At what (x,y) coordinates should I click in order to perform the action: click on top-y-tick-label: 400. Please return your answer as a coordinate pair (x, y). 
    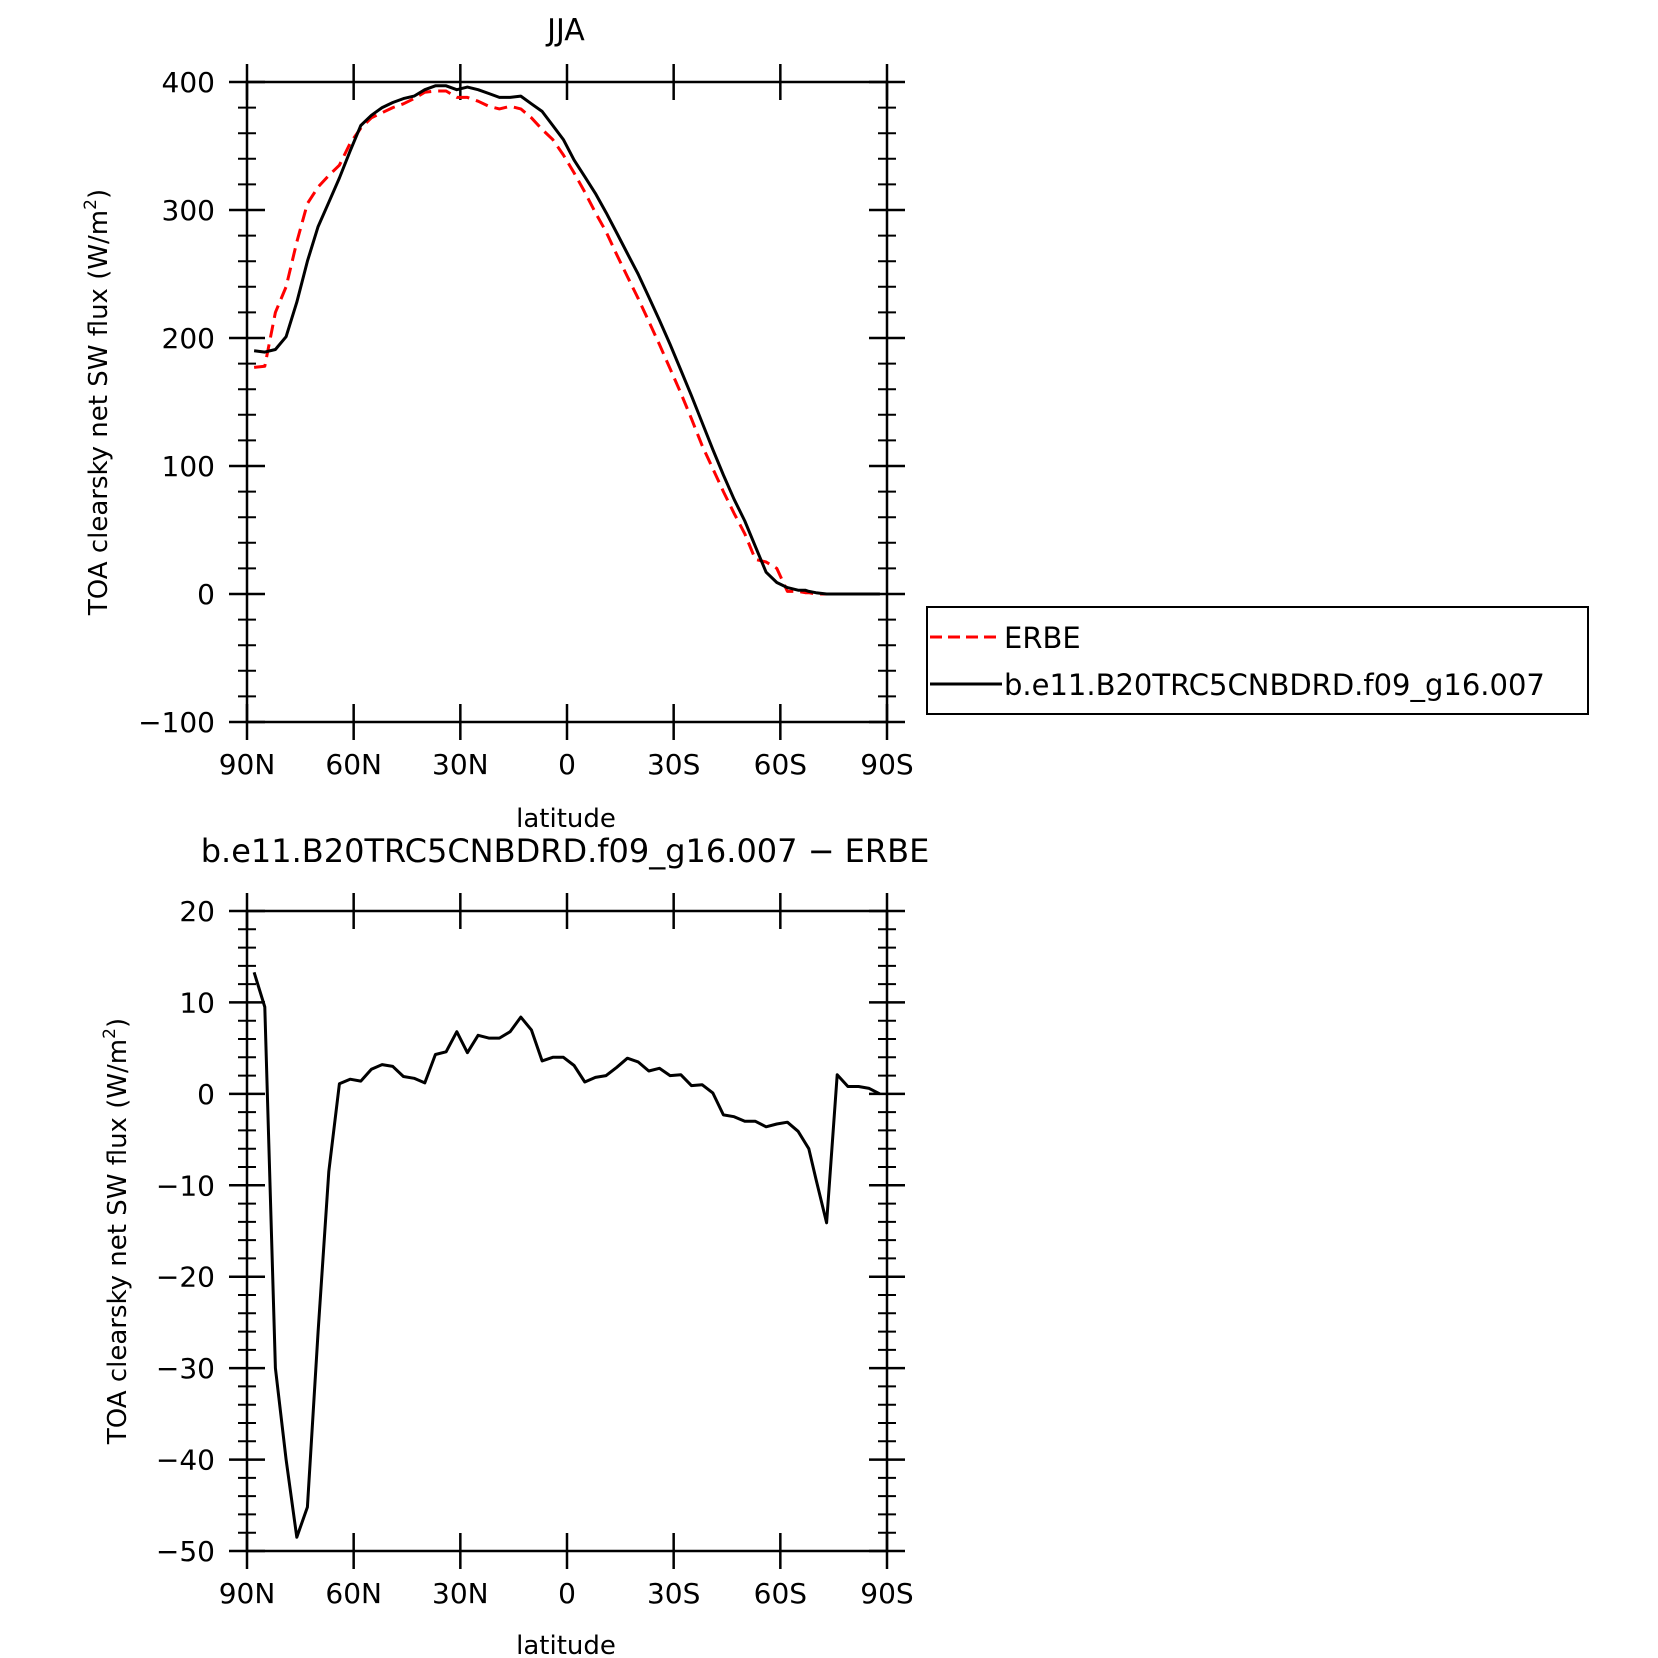
    Looking at the image, I should click on (188, 82).